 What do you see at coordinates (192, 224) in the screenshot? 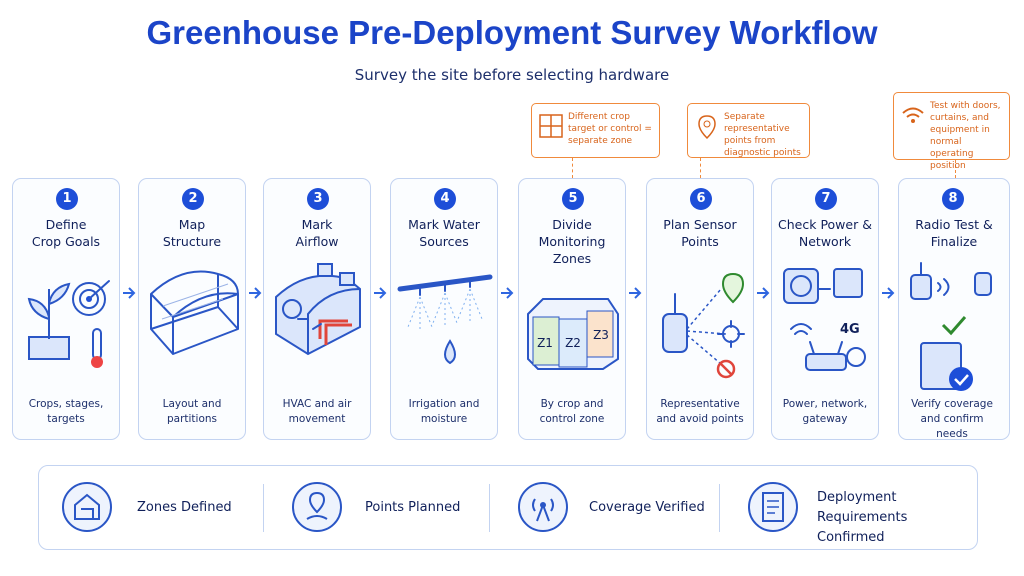
I see `title-line: Map` at bounding box center [192, 224].